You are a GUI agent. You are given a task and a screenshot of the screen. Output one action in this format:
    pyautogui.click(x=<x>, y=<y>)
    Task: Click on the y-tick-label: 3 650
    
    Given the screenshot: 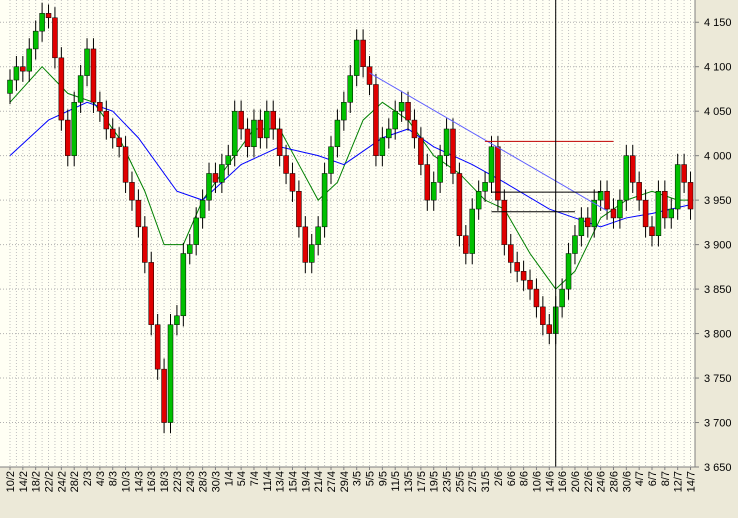 What is the action you would take?
    pyautogui.click(x=718, y=468)
    